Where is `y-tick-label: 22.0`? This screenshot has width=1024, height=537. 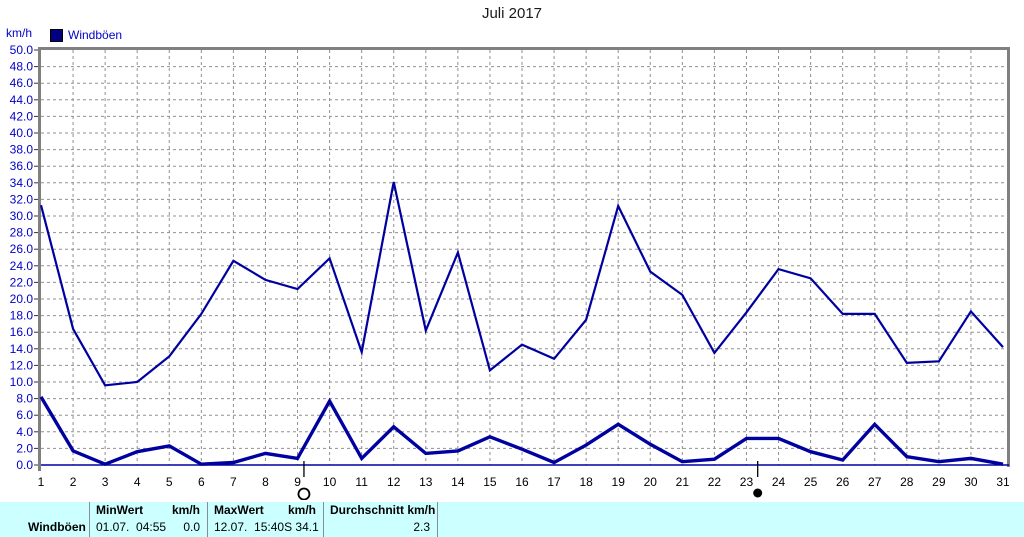
y-tick-label: 22.0 is located at coordinates (22, 282).